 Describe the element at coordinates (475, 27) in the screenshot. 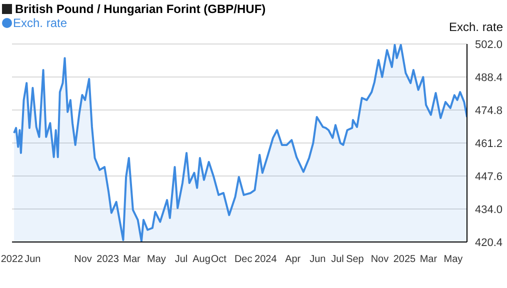

I see `y-axis-title: Exch. rate` at that location.